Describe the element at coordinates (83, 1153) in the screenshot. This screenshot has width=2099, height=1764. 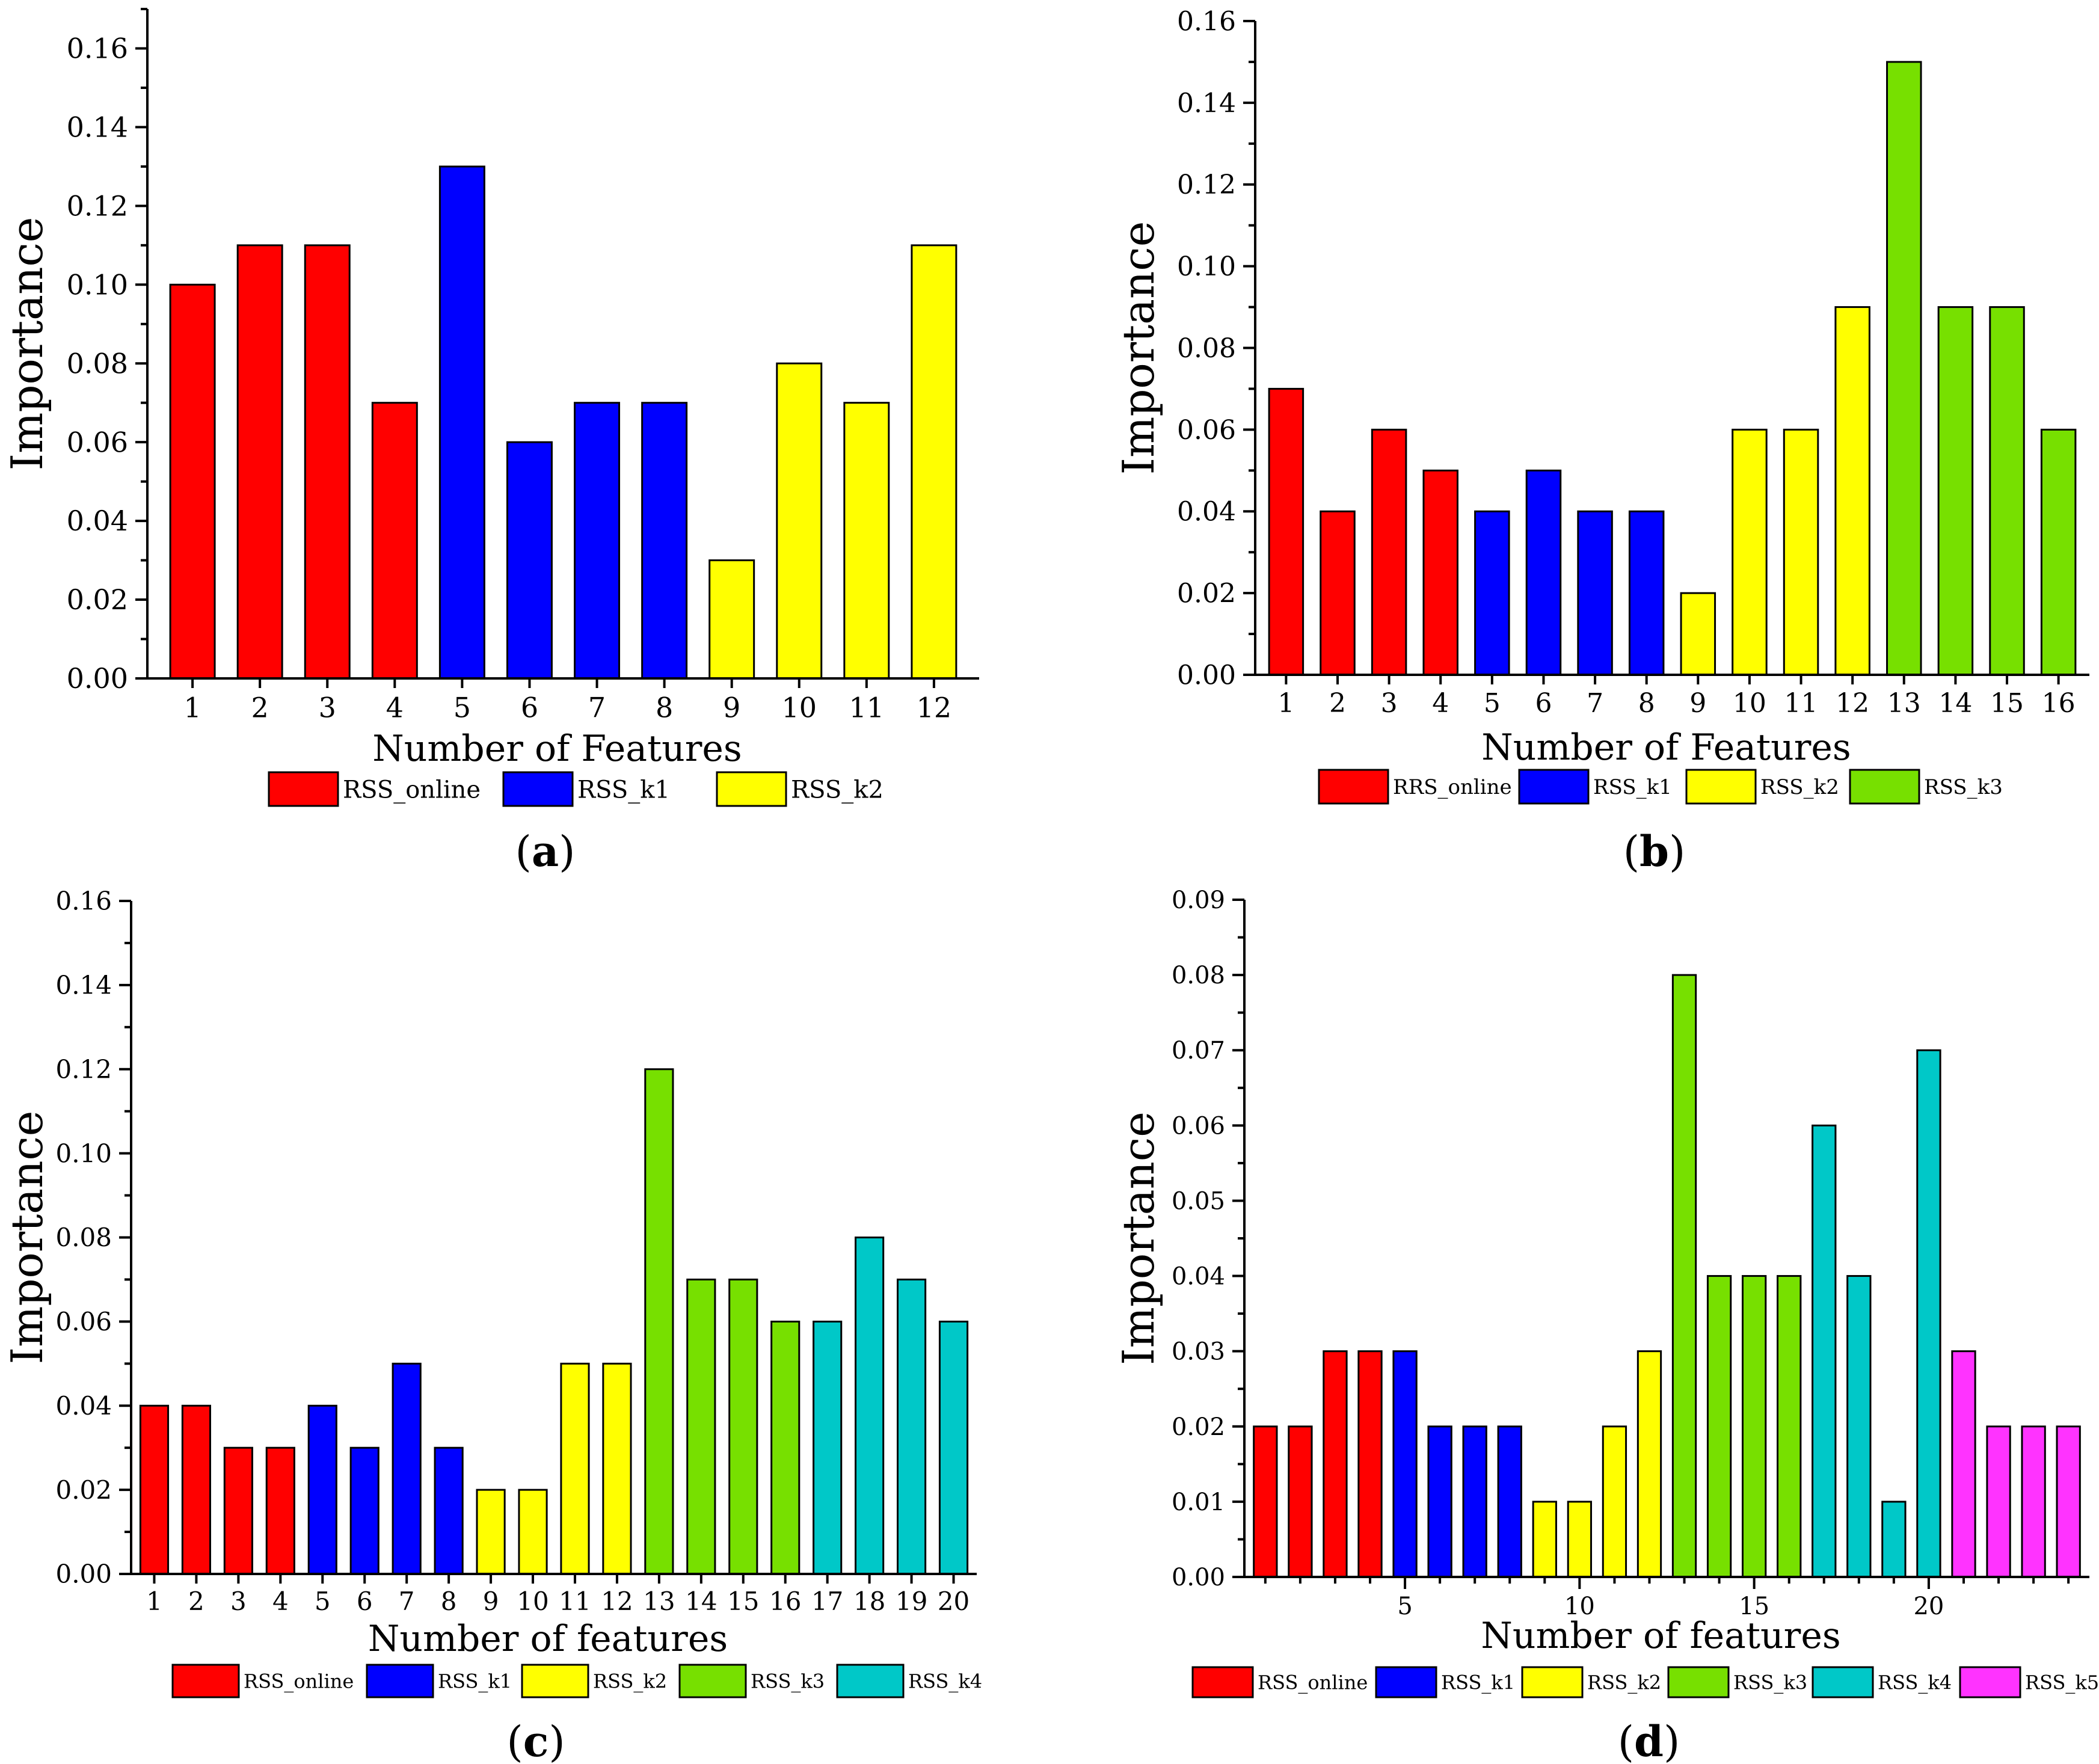
I see `y-tick-label: 0.10` at that location.